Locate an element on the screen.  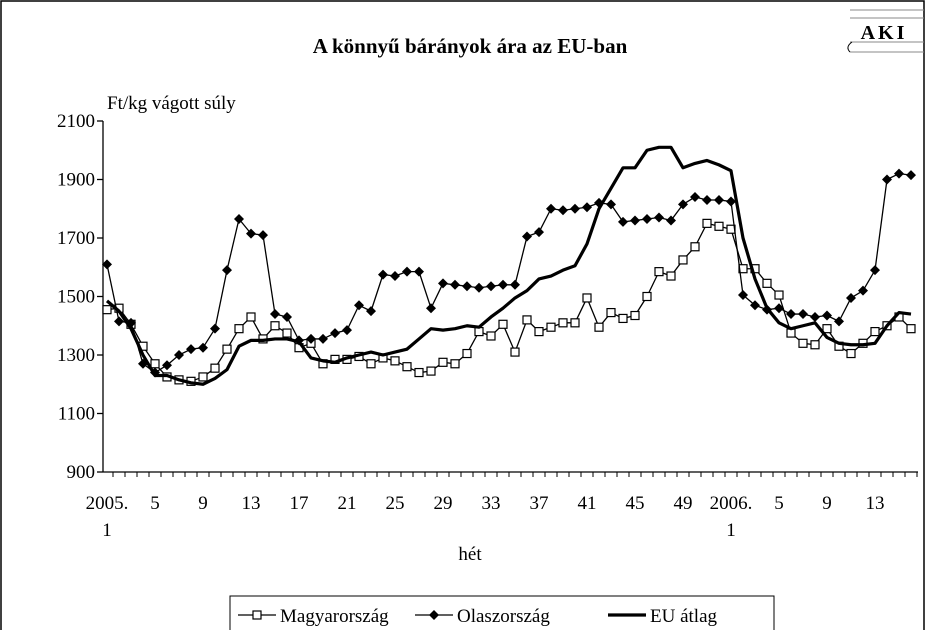
logo: AKI is located at coordinates (885, 31).